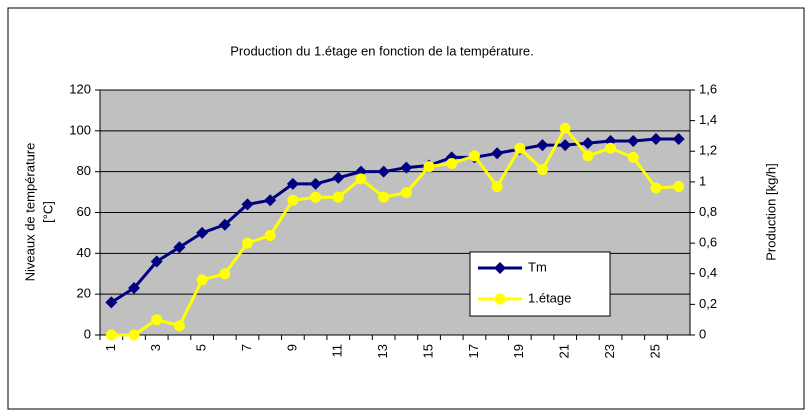  What do you see at coordinates (537, 266) in the screenshot?
I see `legend-label: Tm` at bounding box center [537, 266].